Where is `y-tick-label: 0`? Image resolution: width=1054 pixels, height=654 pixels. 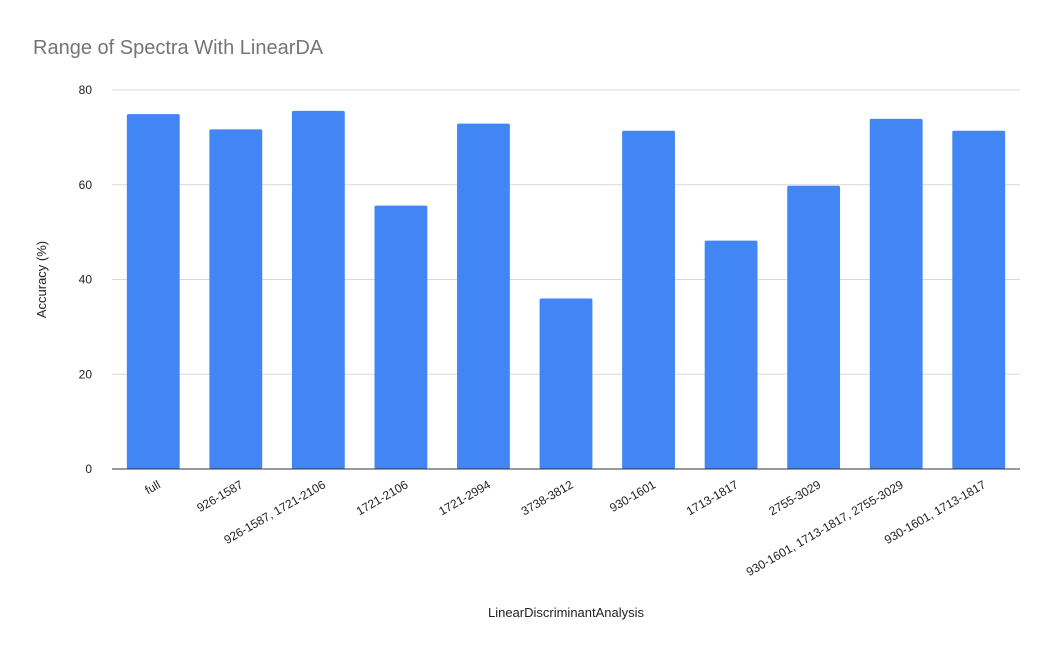 y-tick-label: 0 is located at coordinates (88, 469).